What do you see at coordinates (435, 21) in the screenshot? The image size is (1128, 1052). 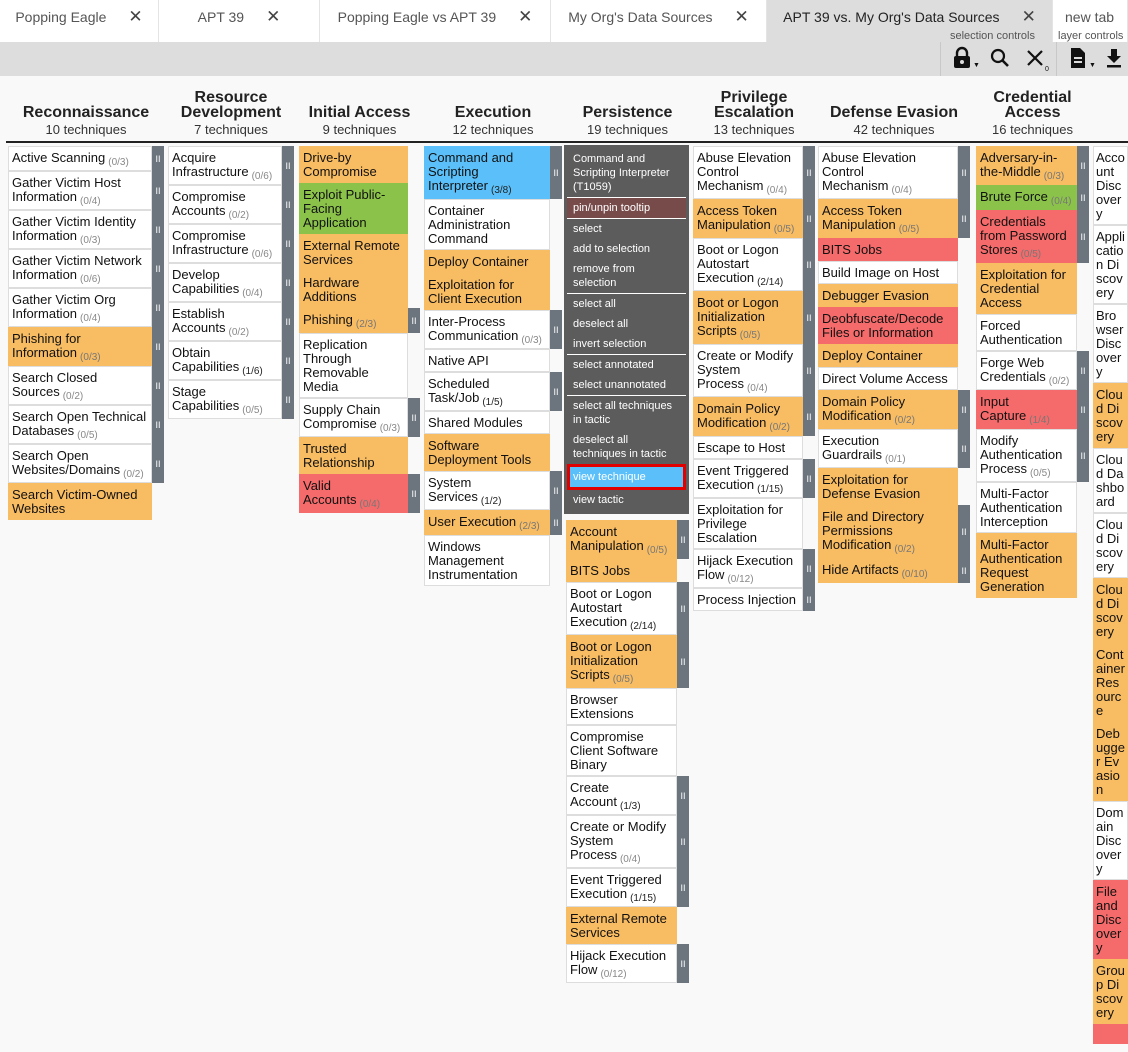 I see `tab: Popping Eagle vs APT 39 ✕` at bounding box center [435, 21].